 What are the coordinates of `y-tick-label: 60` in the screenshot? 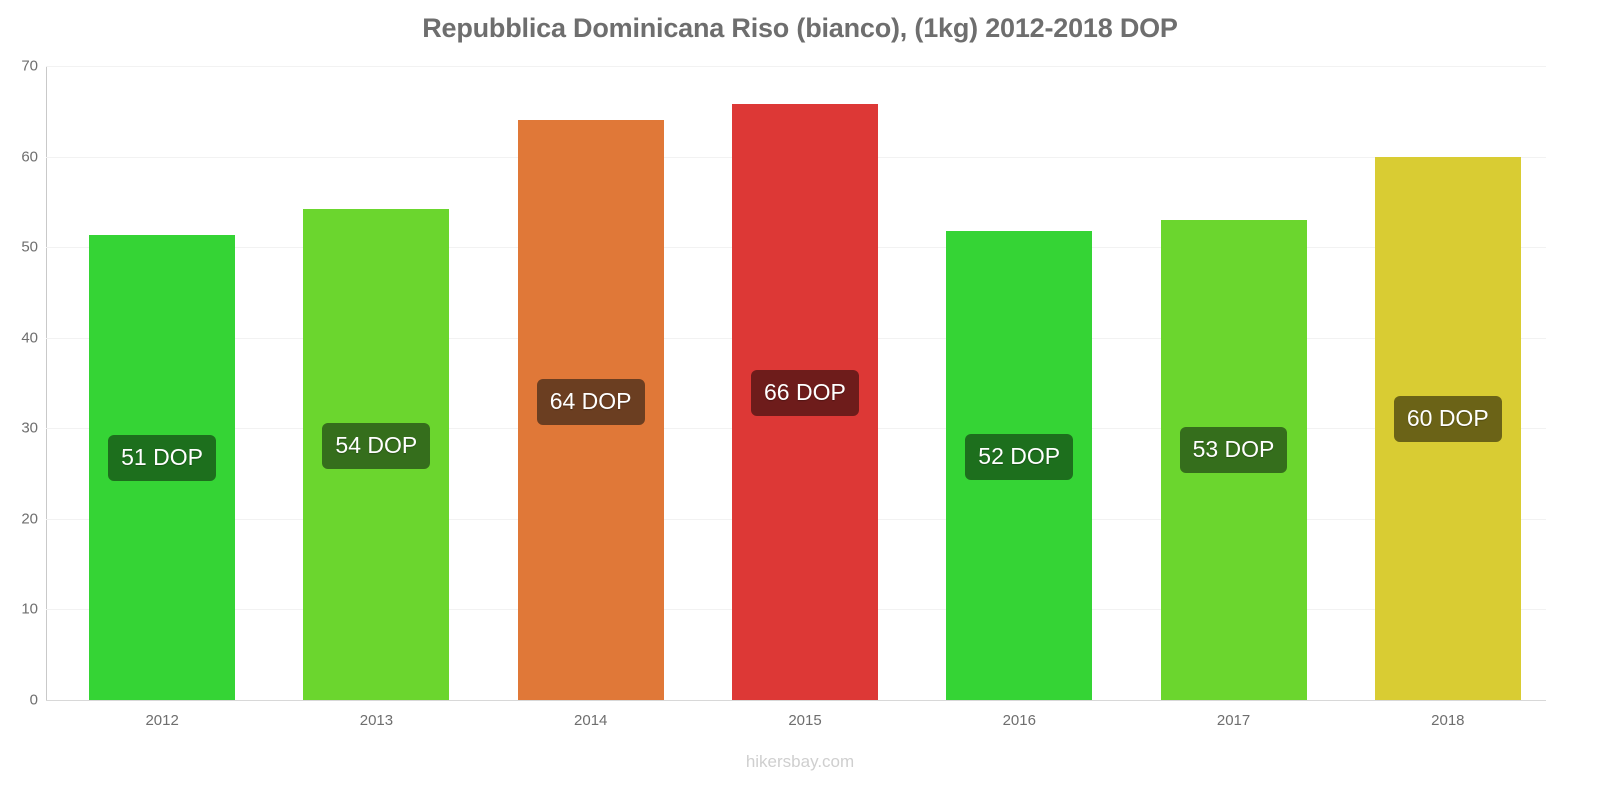 It's located at (29, 157).